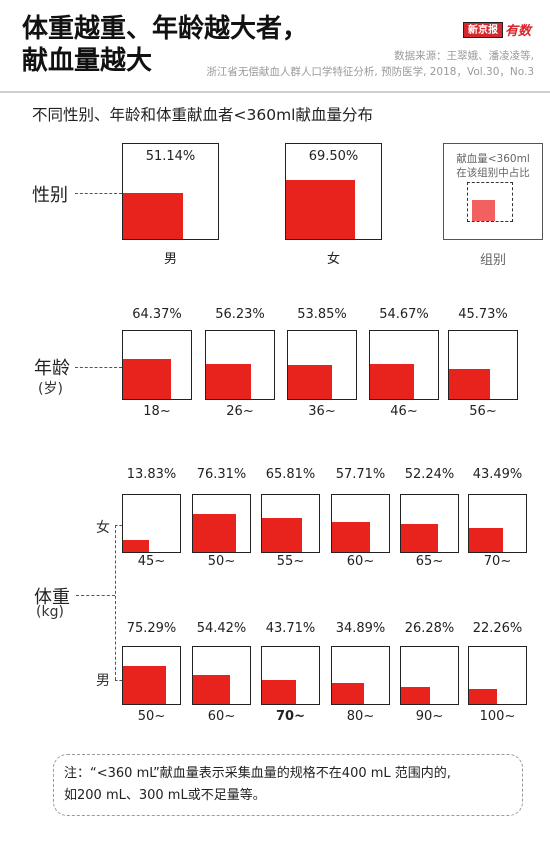 The height and width of the screenshot is (844, 550). Describe the element at coordinates (103, 528) in the screenshot. I see `female-label: 女` at that location.